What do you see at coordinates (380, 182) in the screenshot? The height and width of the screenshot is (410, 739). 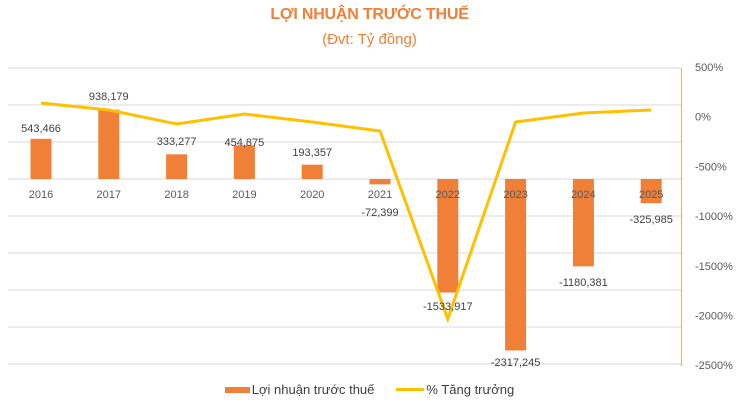 I see `bar-2021` at bounding box center [380, 182].